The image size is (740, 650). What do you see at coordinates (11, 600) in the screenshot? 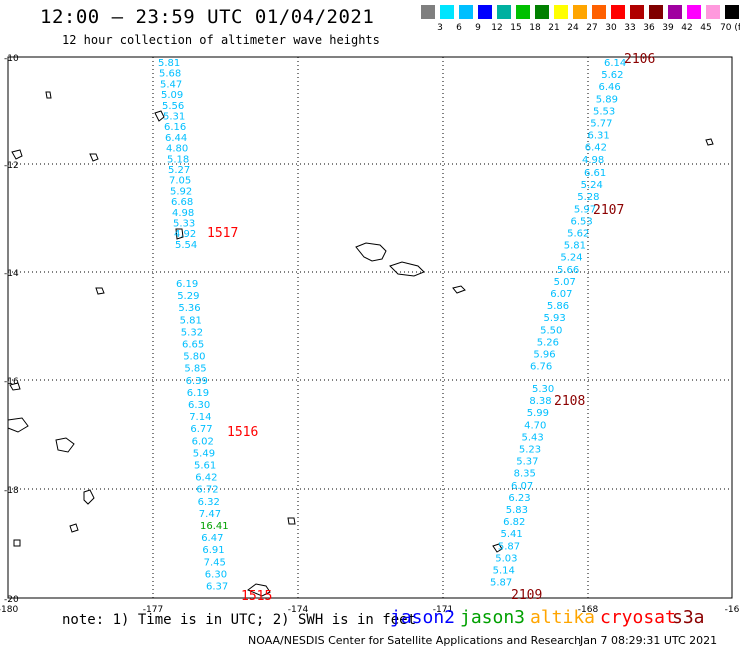
I see `latitude-label: -20` at bounding box center [11, 600].